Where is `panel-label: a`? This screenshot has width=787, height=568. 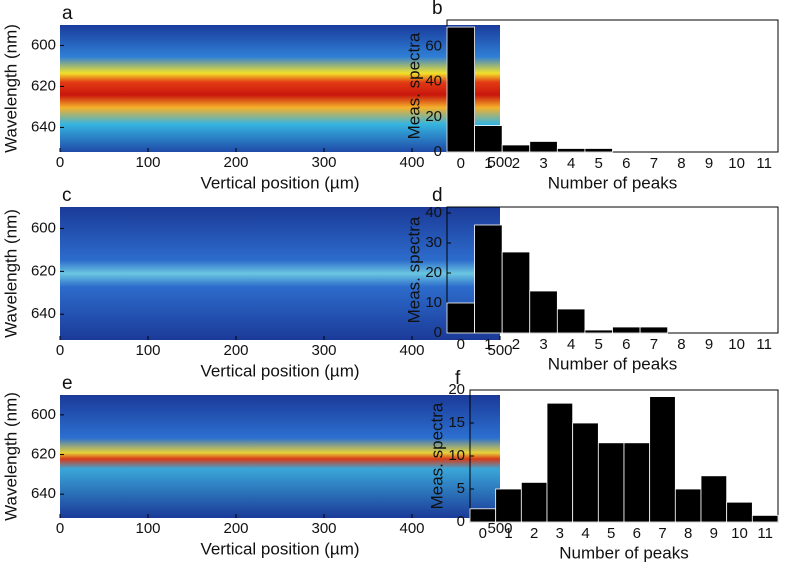
panel-label: a is located at coordinates (67, 13).